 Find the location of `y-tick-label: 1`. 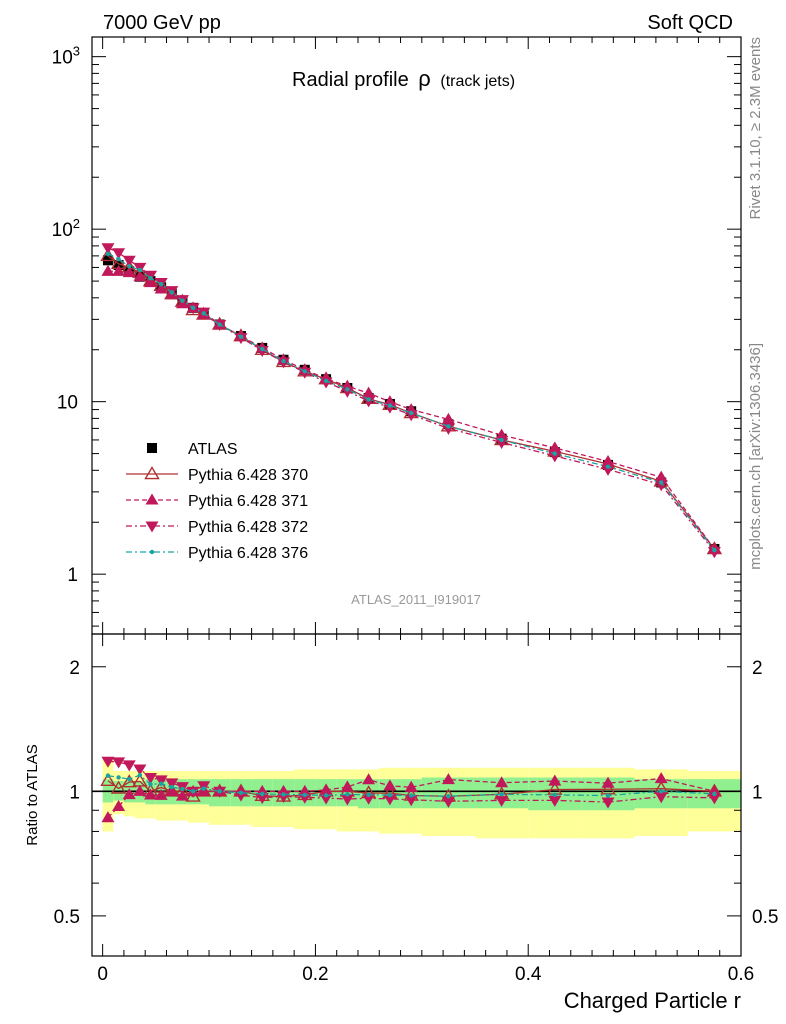

y-tick-label: 1 is located at coordinates (72, 575).